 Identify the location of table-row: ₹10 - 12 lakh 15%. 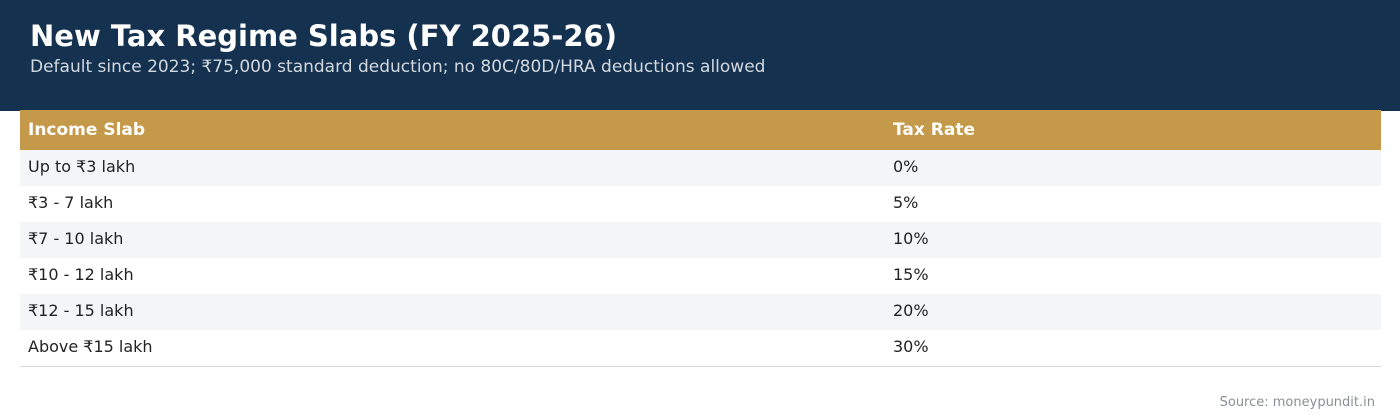
(700, 276).